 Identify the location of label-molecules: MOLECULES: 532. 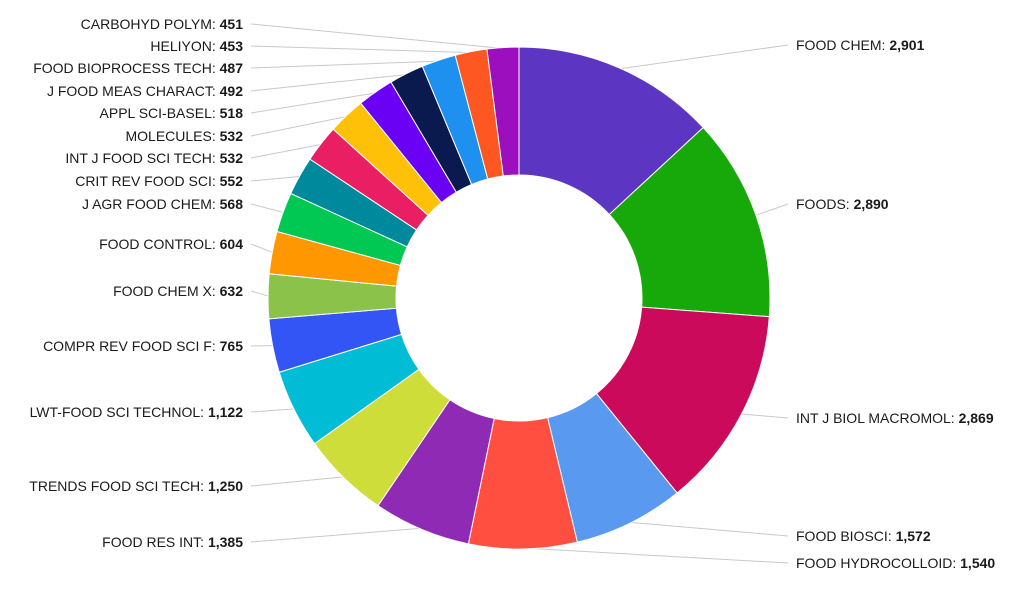
(185, 136).